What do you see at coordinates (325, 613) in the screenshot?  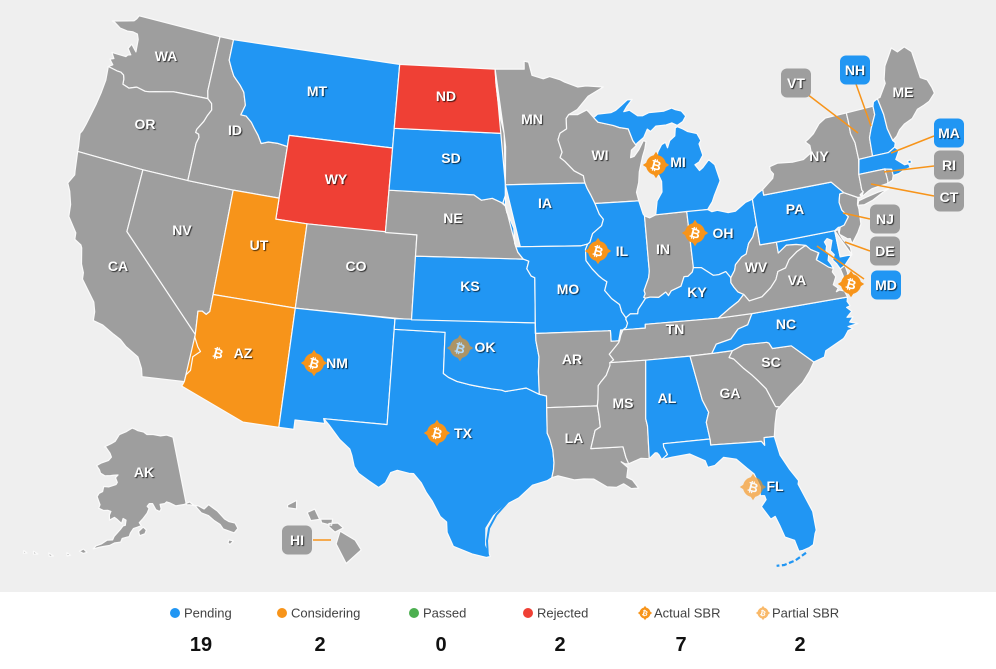 I see `svg-text: Considering` at bounding box center [325, 613].